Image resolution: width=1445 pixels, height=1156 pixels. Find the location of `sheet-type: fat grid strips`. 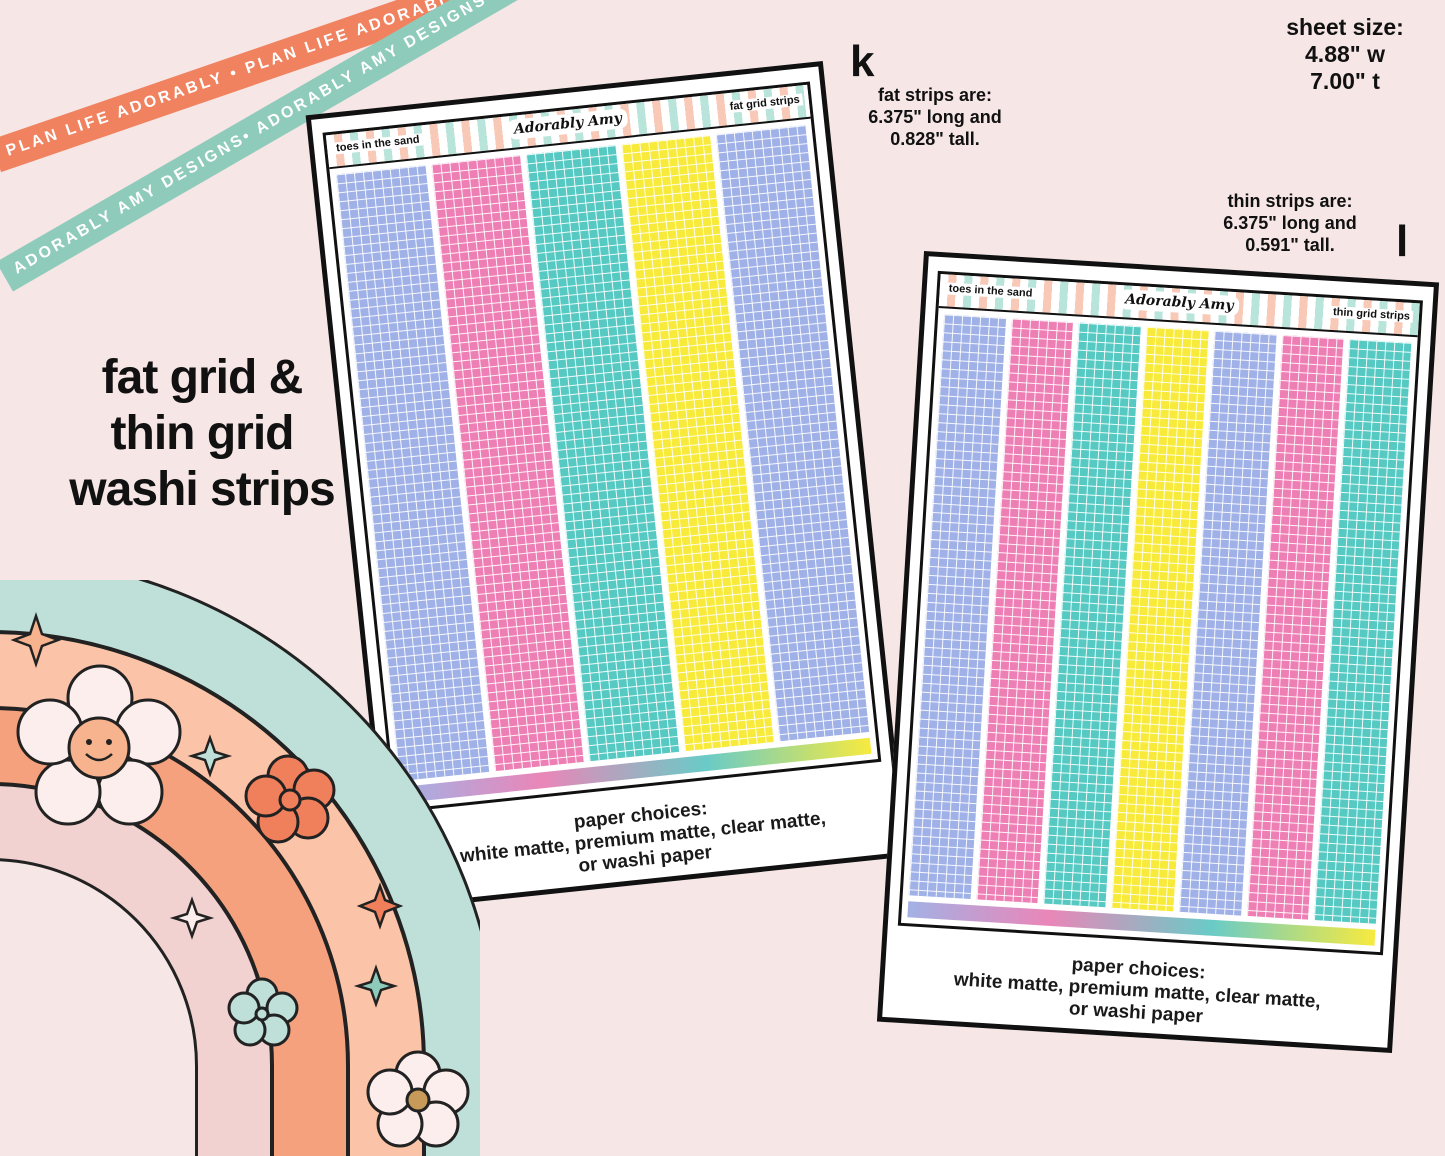

sheet-type: fat grid strips is located at coordinates (765, 103).